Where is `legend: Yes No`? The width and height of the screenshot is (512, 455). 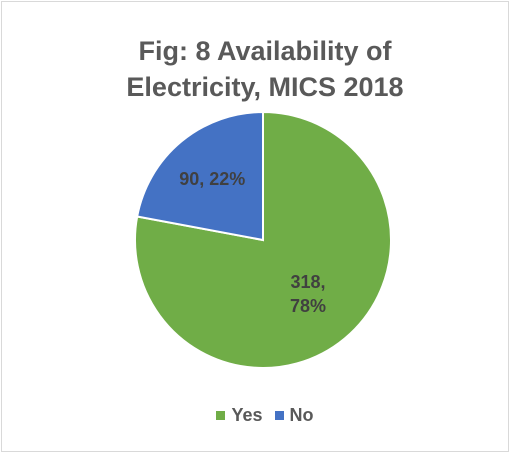
legend: Yes No is located at coordinates (256, 415).